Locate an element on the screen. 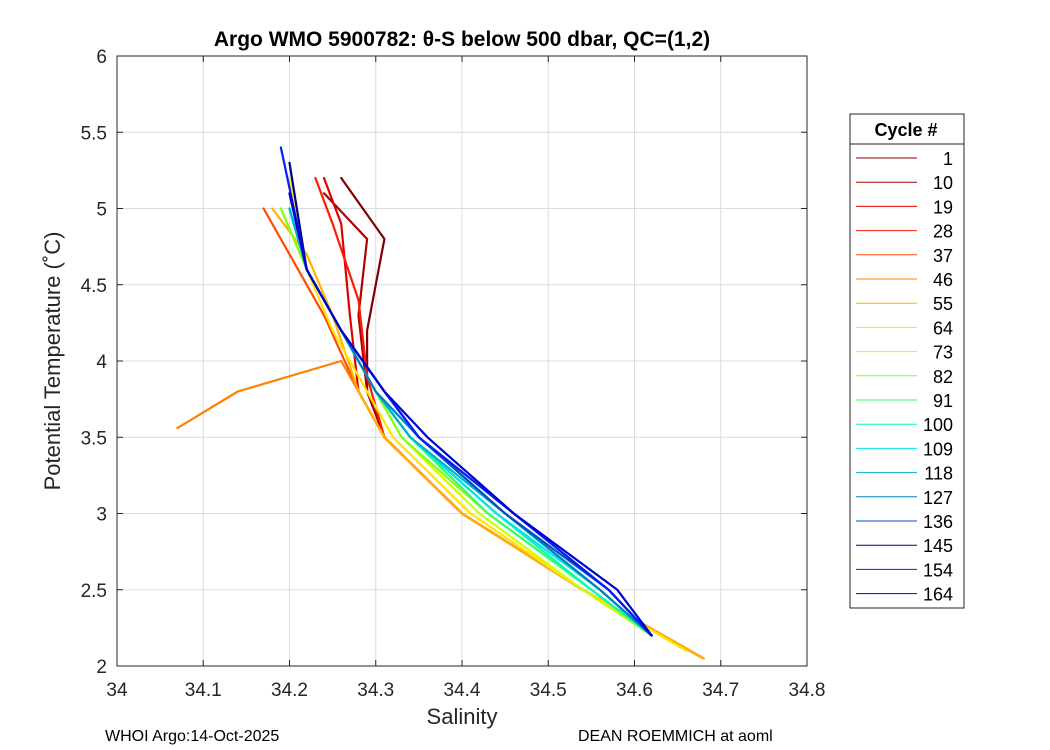  legend-title: Cycle # is located at coordinates (905, 130).